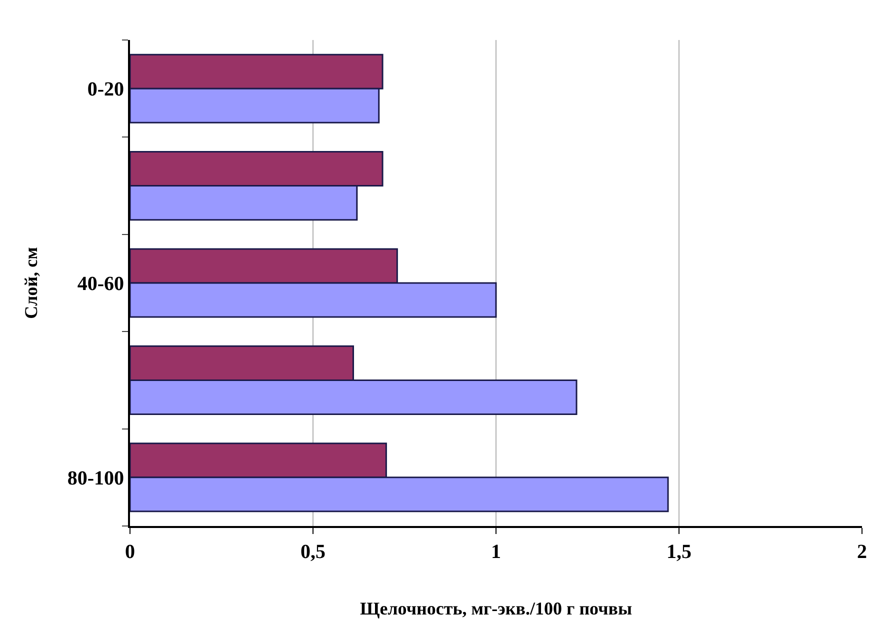  What do you see at coordinates (100, 284) in the screenshot?
I see `y-tick-label: 40-60` at bounding box center [100, 284].